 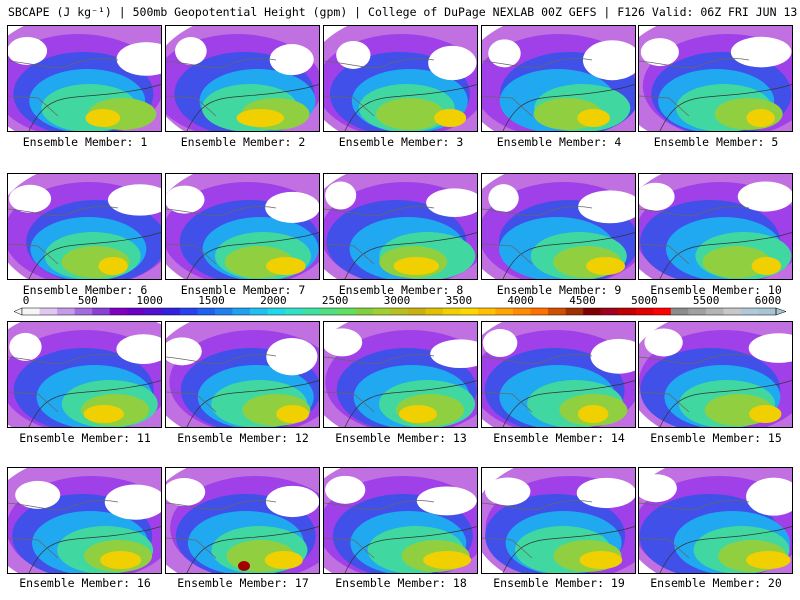 I want to click on colorbar-tick-label: 0, so click(x=26, y=300).